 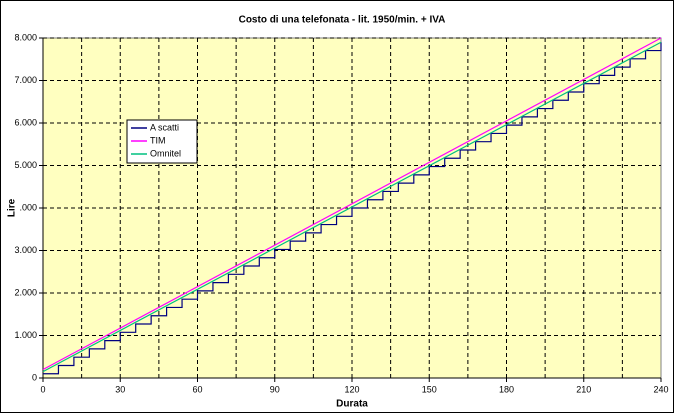 I want to click on y-tick-label: 3.000, so click(x=25, y=250).